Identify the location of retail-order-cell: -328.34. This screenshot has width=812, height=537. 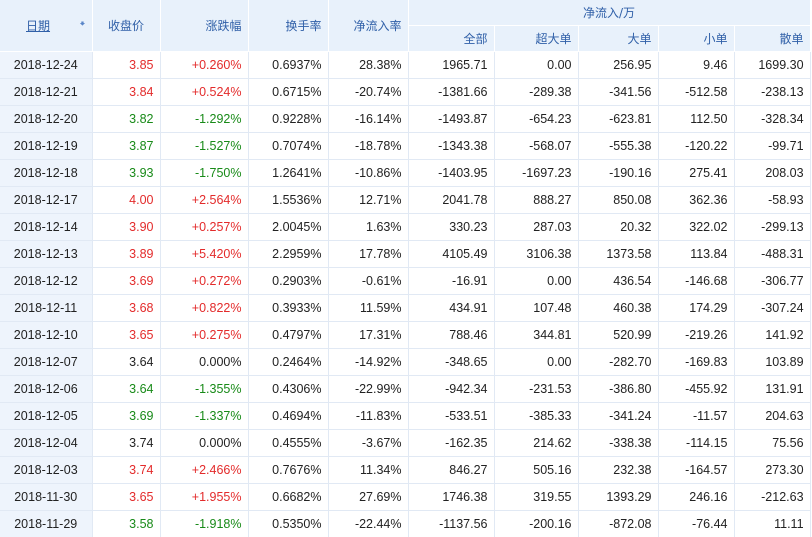
(772, 119).